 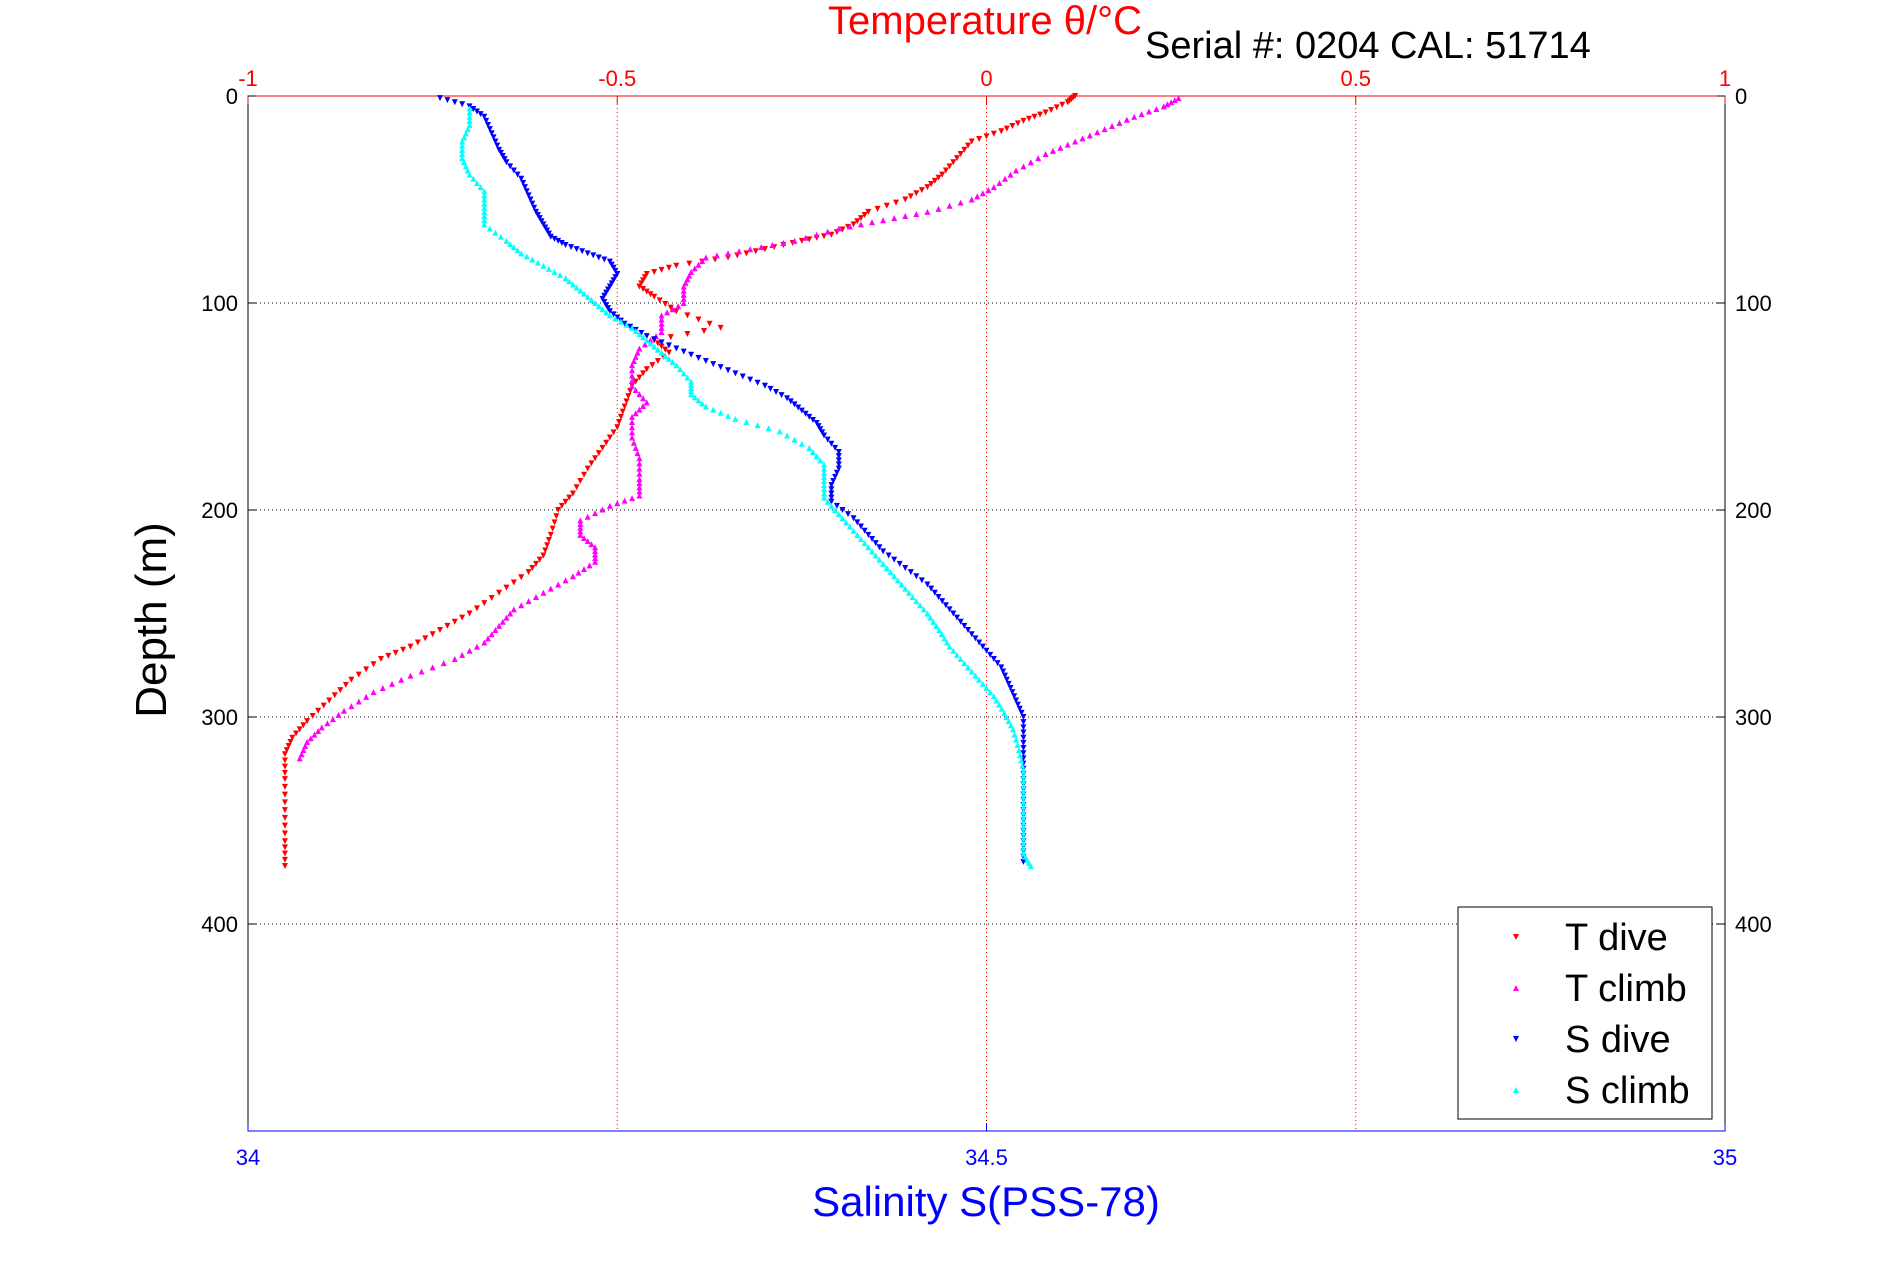 I want to click on salinity-tick-label: 34.5, so click(x=986, y=1157).